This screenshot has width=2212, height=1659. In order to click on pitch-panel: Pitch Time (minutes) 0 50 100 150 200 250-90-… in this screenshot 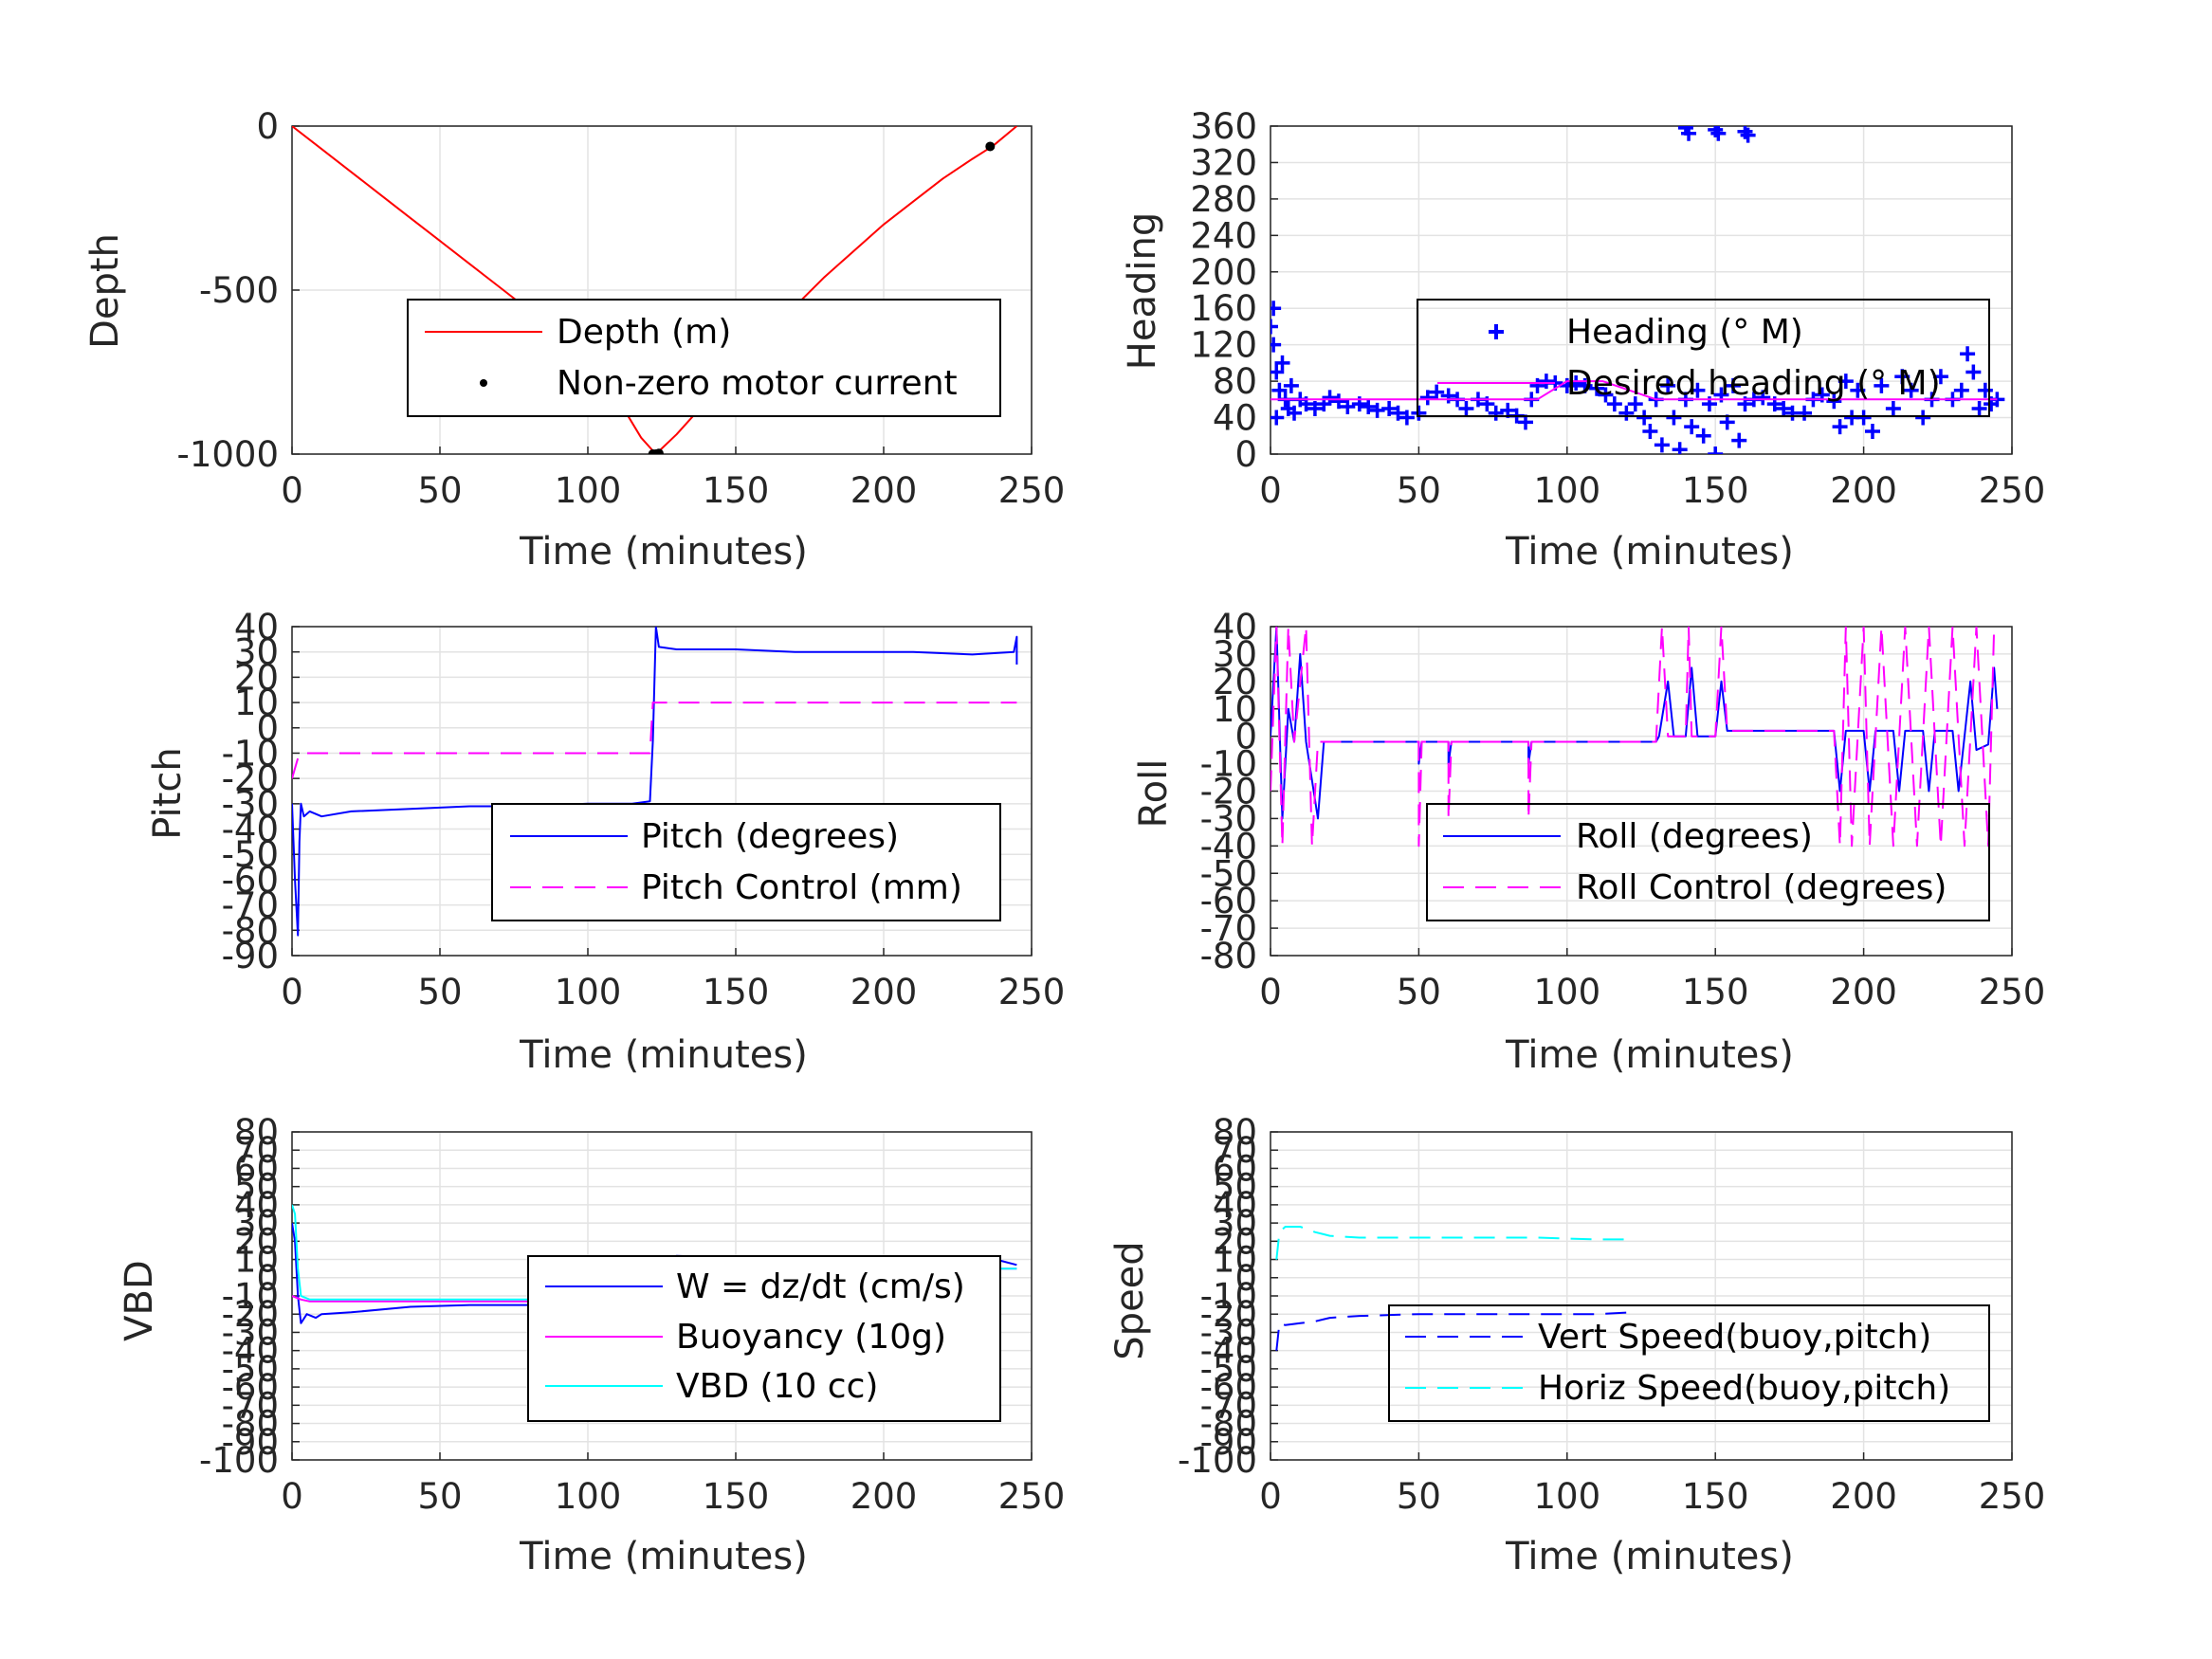, I will do `click(605, 842)`.